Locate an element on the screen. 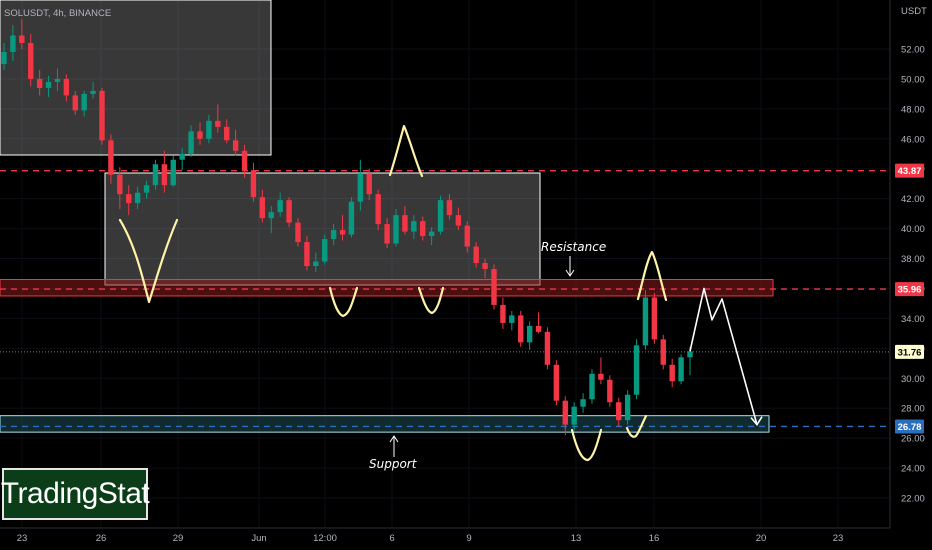 This screenshot has width=932, height=550. y-tick-label: 28.00 is located at coordinates (913, 409).